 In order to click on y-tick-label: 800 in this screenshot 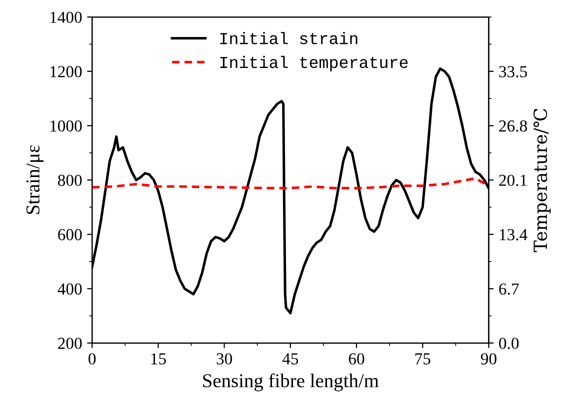, I will do `click(70, 180)`.